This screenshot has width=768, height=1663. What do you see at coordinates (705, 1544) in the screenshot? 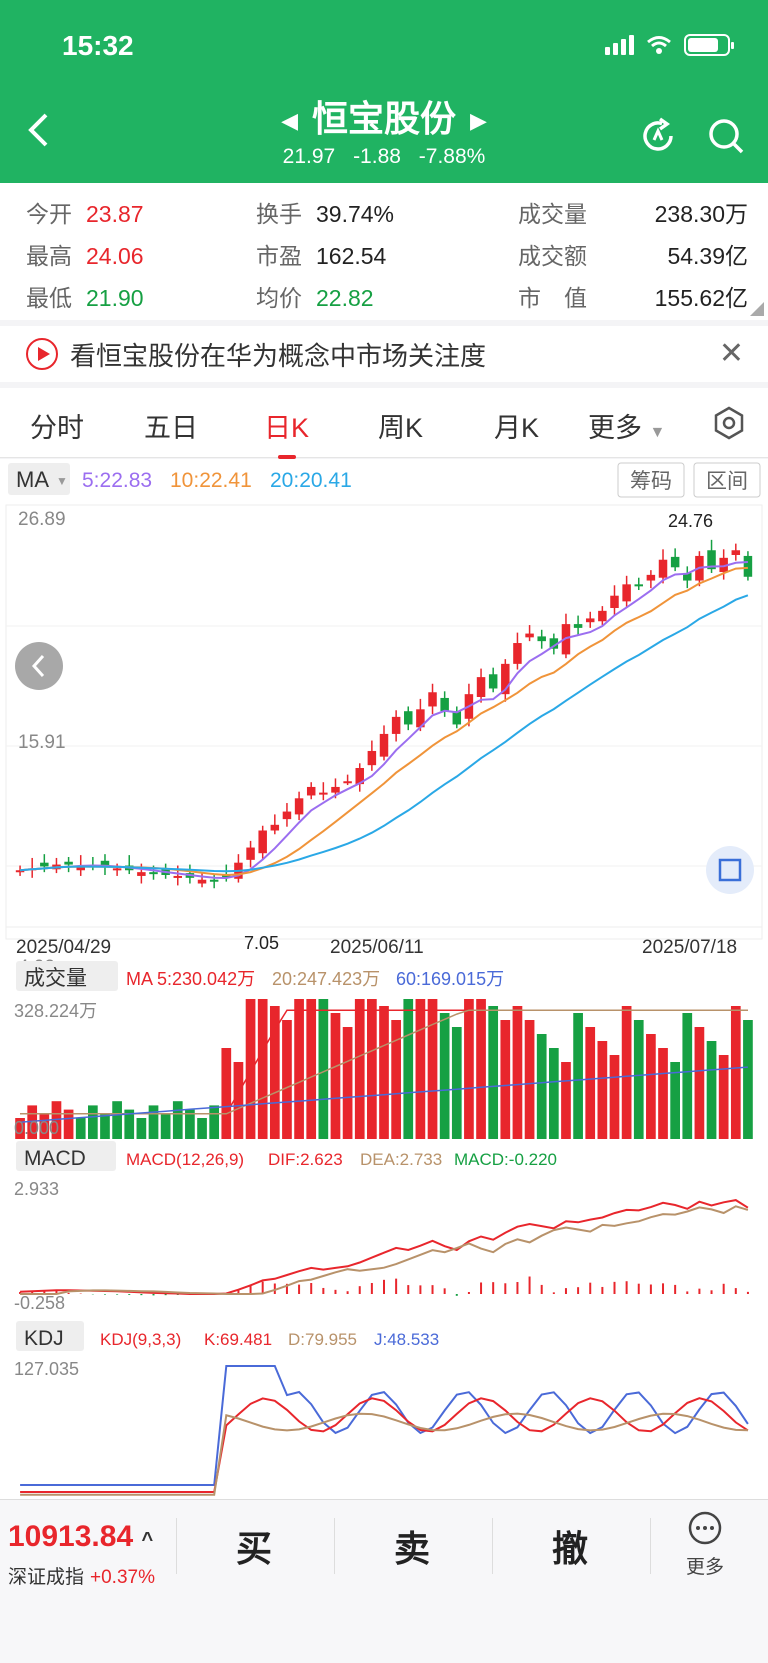
I see `more-button: 更多` at bounding box center [705, 1544].